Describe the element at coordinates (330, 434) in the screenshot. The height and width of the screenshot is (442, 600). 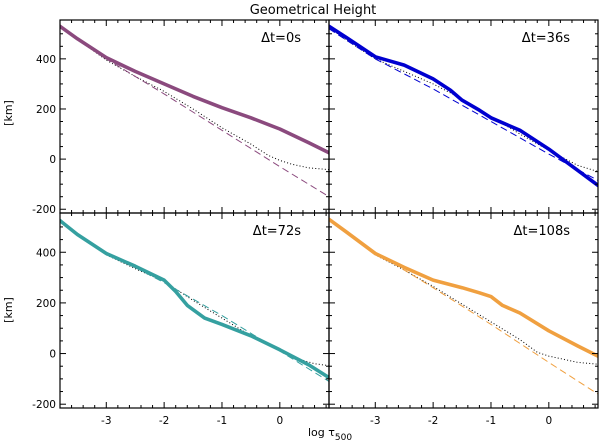
I see `x-axis-label: log τ500` at that location.